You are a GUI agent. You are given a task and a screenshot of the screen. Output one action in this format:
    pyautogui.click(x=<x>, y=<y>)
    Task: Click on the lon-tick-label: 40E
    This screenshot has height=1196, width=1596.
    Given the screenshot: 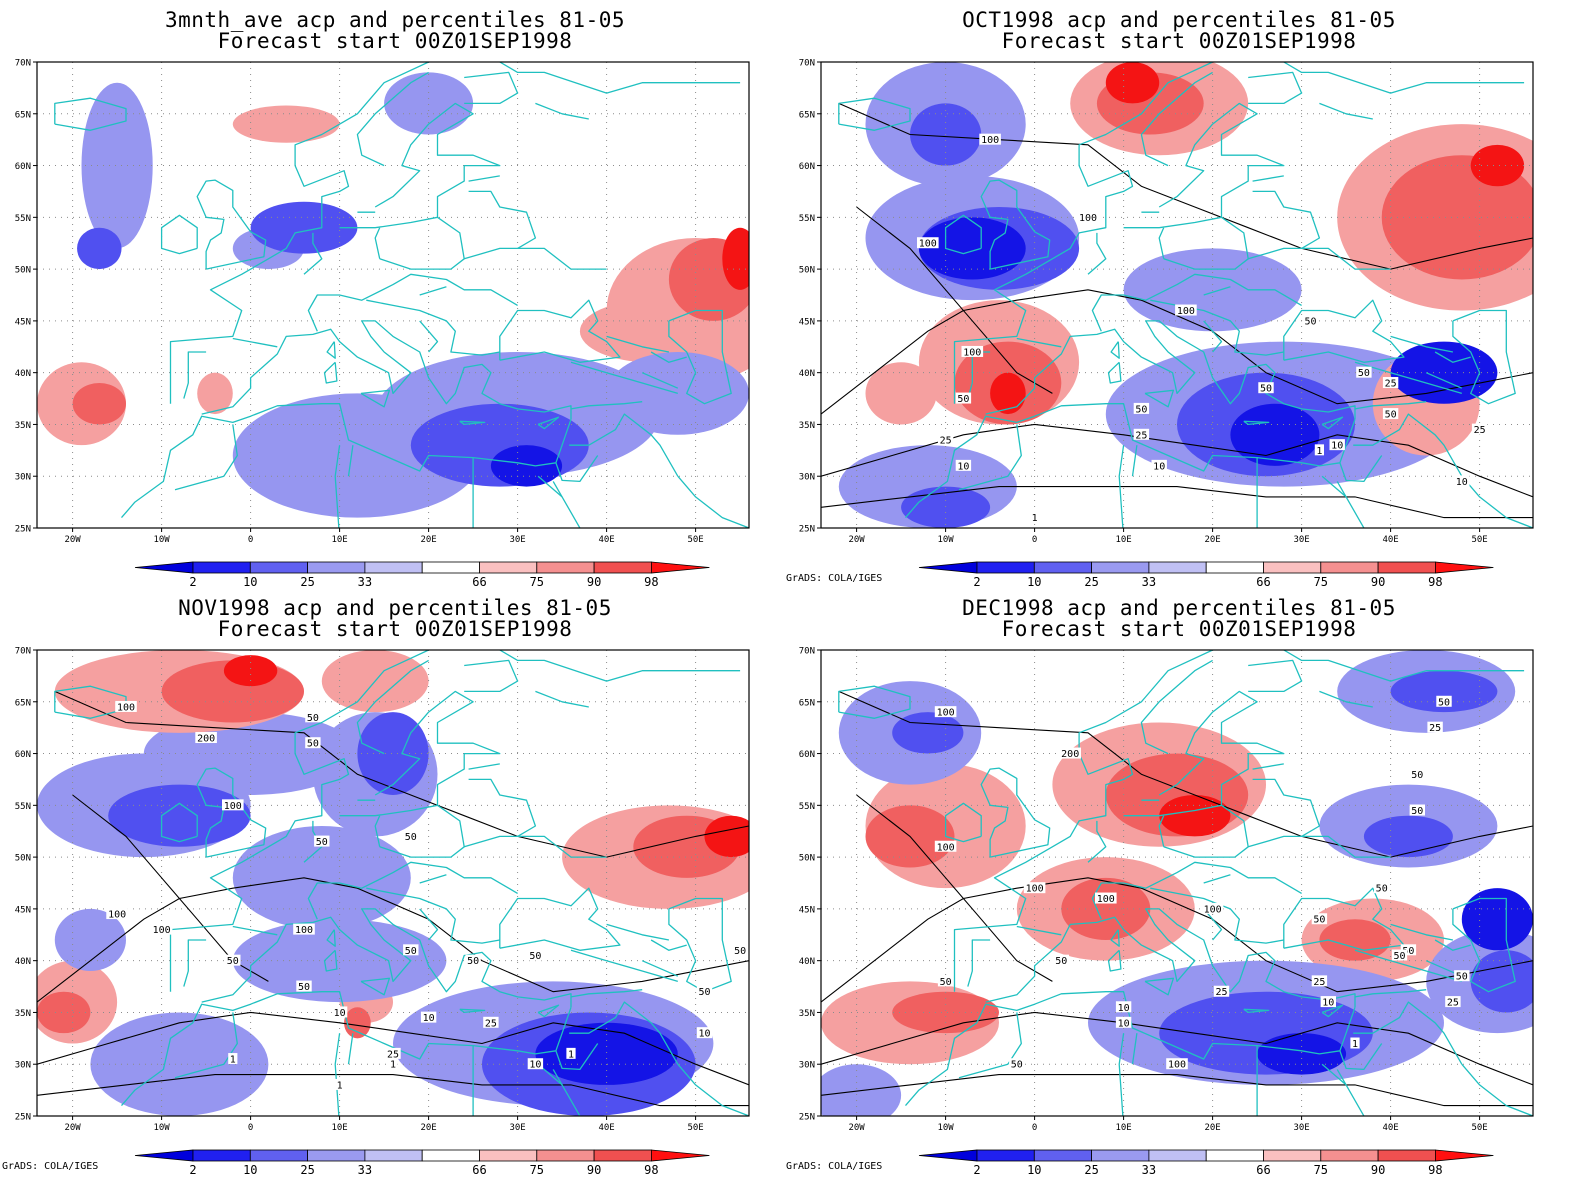 What is the action you would take?
    pyautogui.click(x=1390, y=540)
    